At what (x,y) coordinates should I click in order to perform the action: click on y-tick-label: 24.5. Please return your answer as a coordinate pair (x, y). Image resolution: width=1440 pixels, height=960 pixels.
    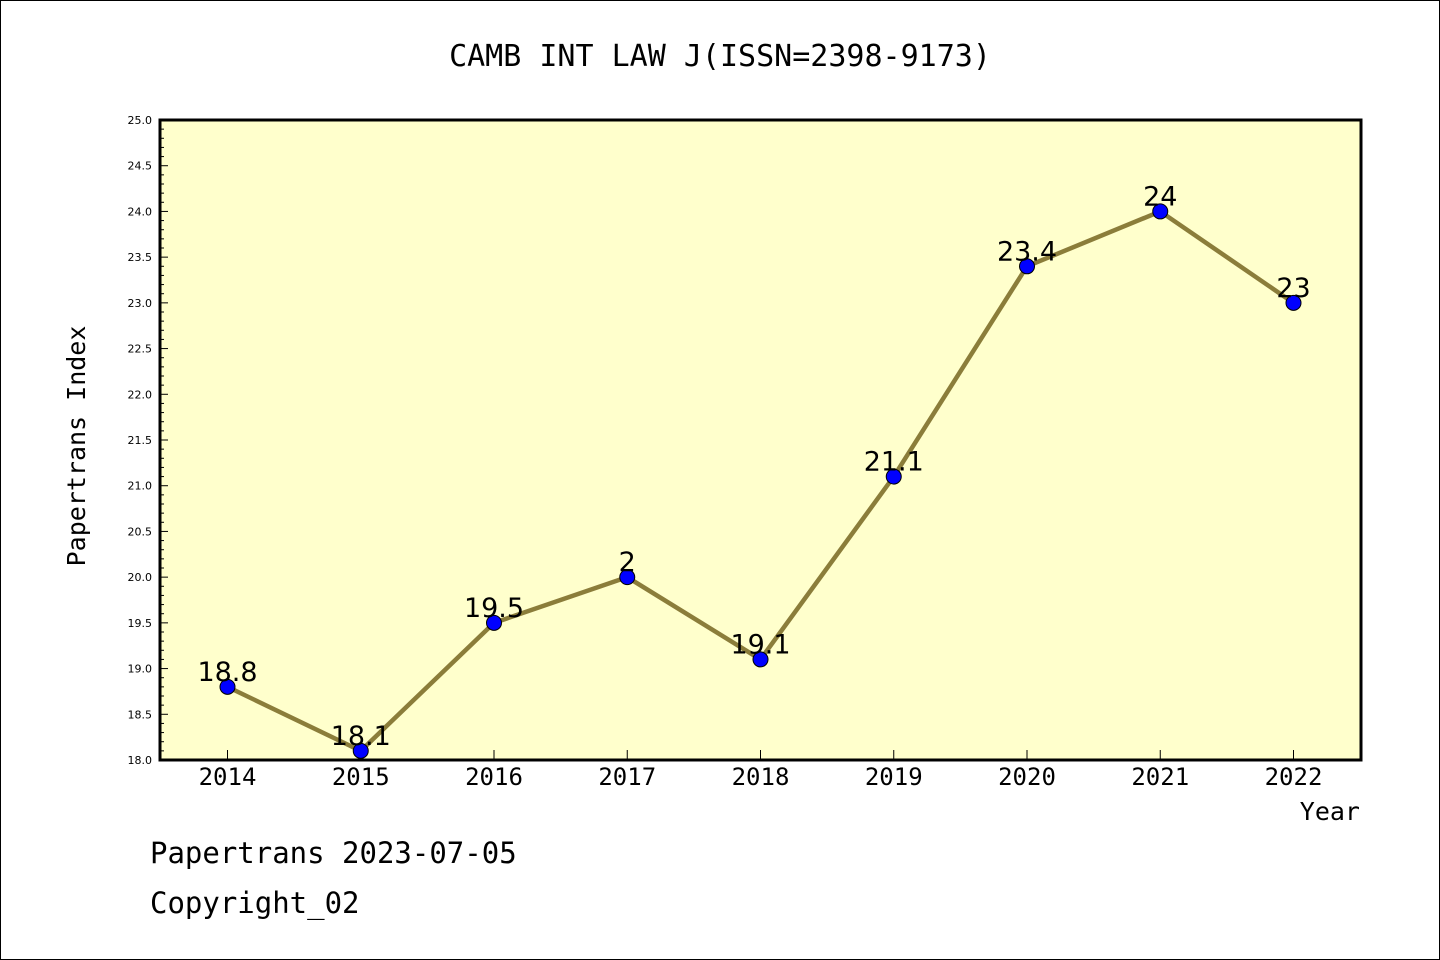
    Looking at the image, I should click on (140, 166).